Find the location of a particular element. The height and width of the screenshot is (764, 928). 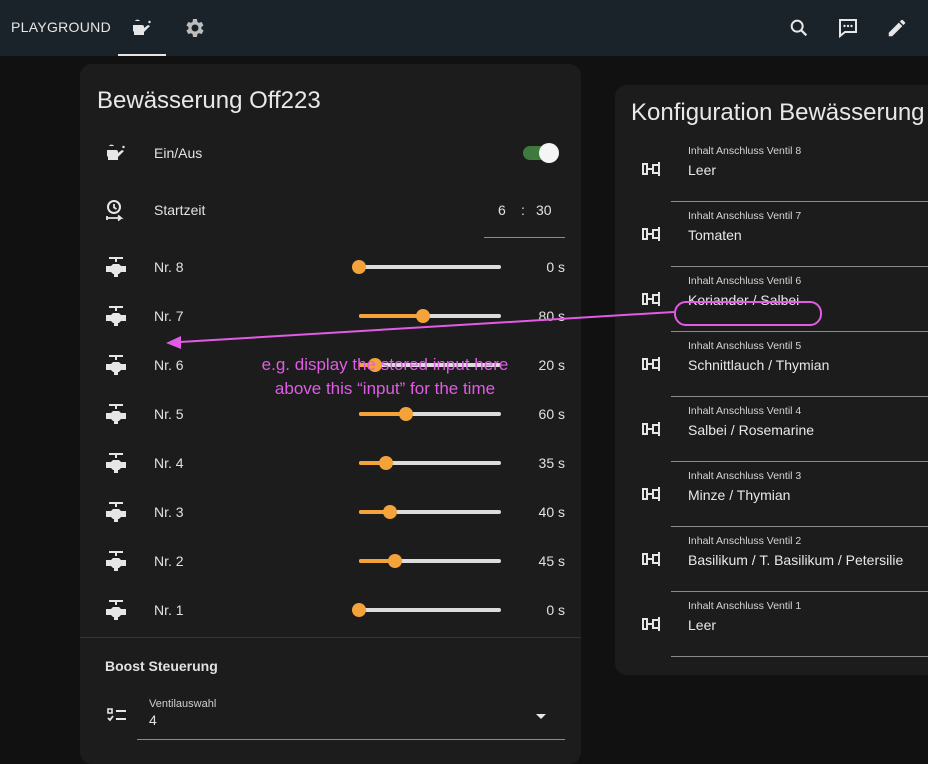

config-row: Inhalt Anschluss Ventil 3 Minze / Thymian is located at coordinates (771, 494).